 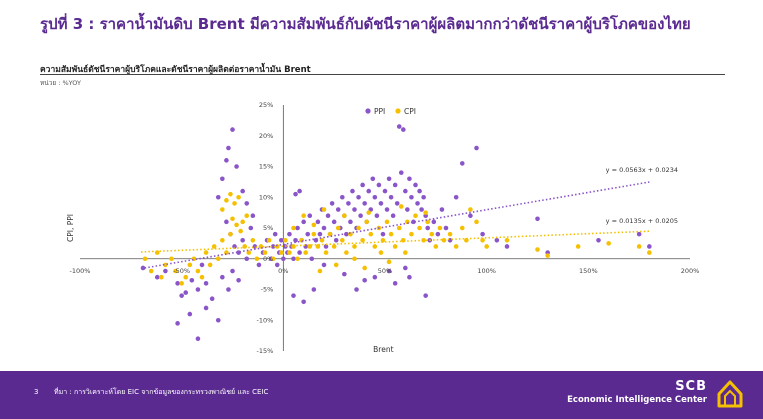 I want to click on trendline-ppi, so click(x=395, y=225).